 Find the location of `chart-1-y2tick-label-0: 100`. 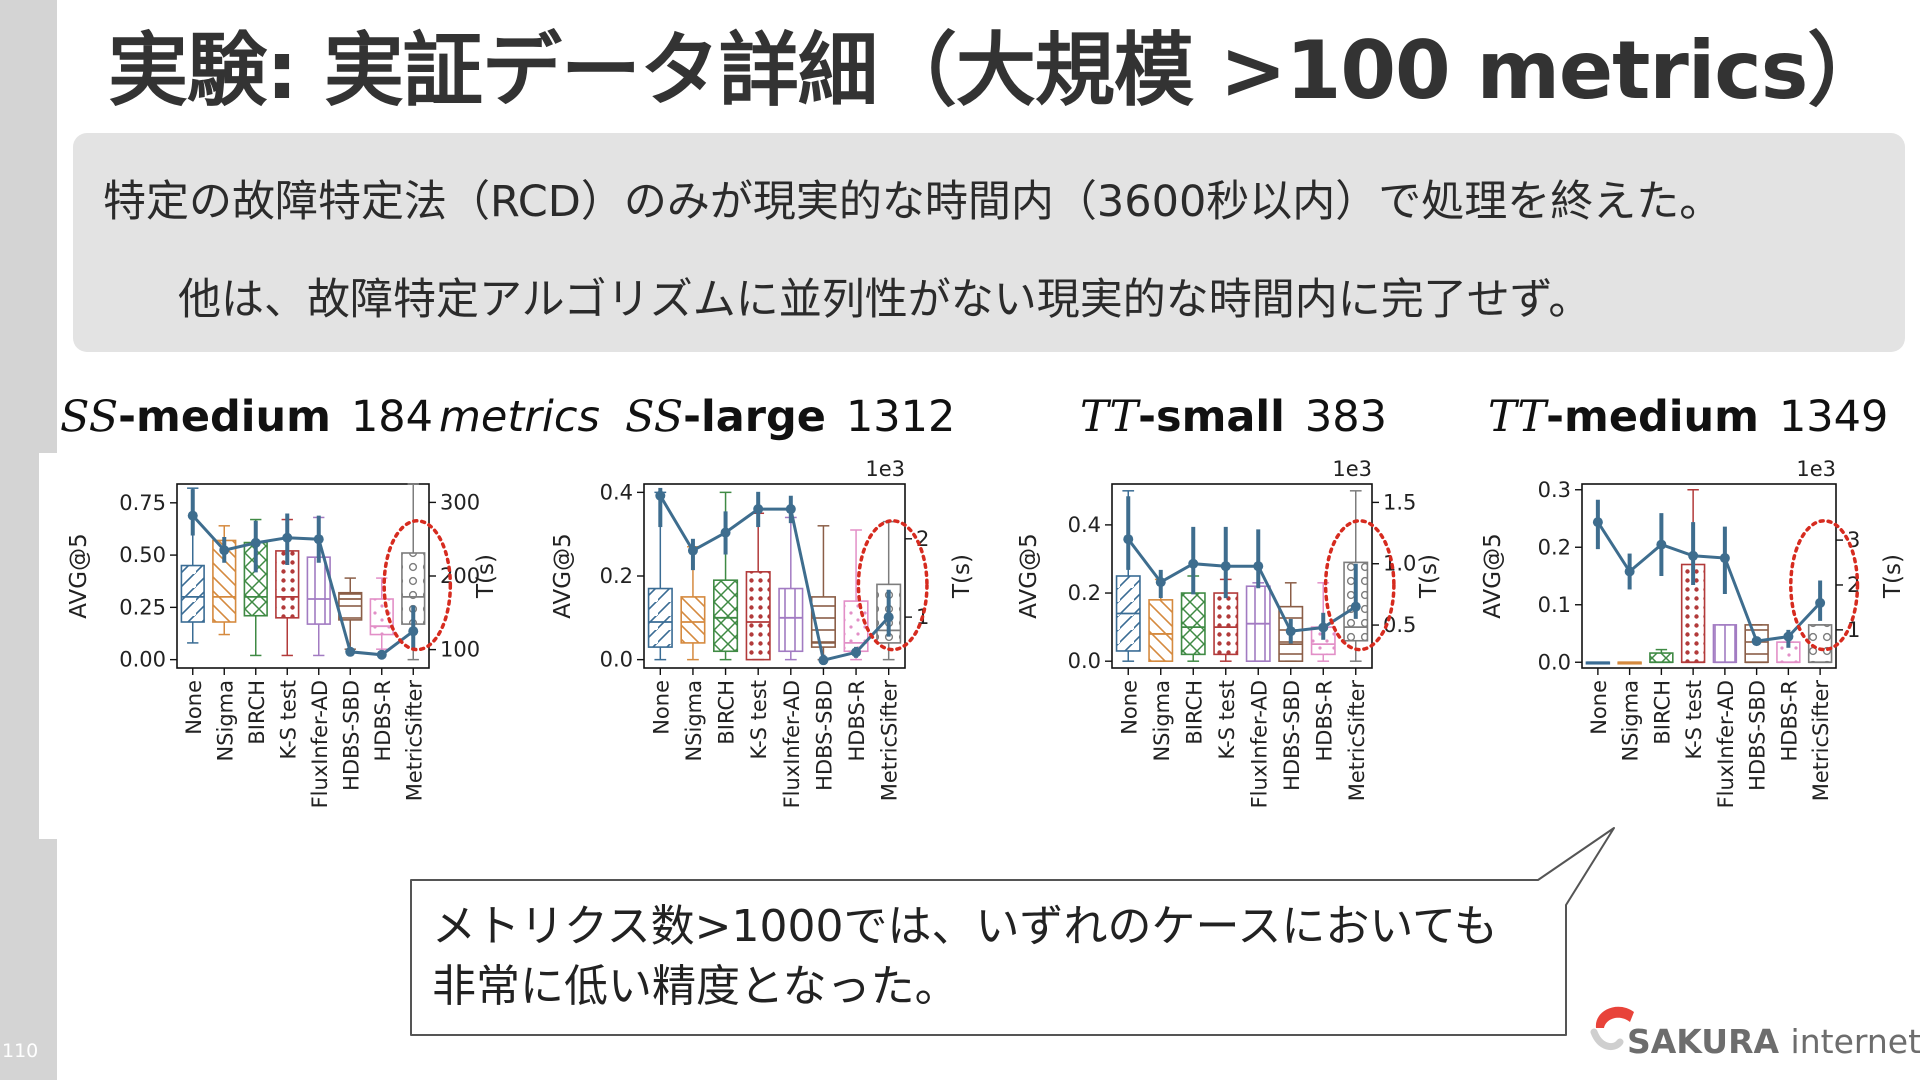

chart-1-y2tick-label-0: 100 is located at coordinates (460, 650).